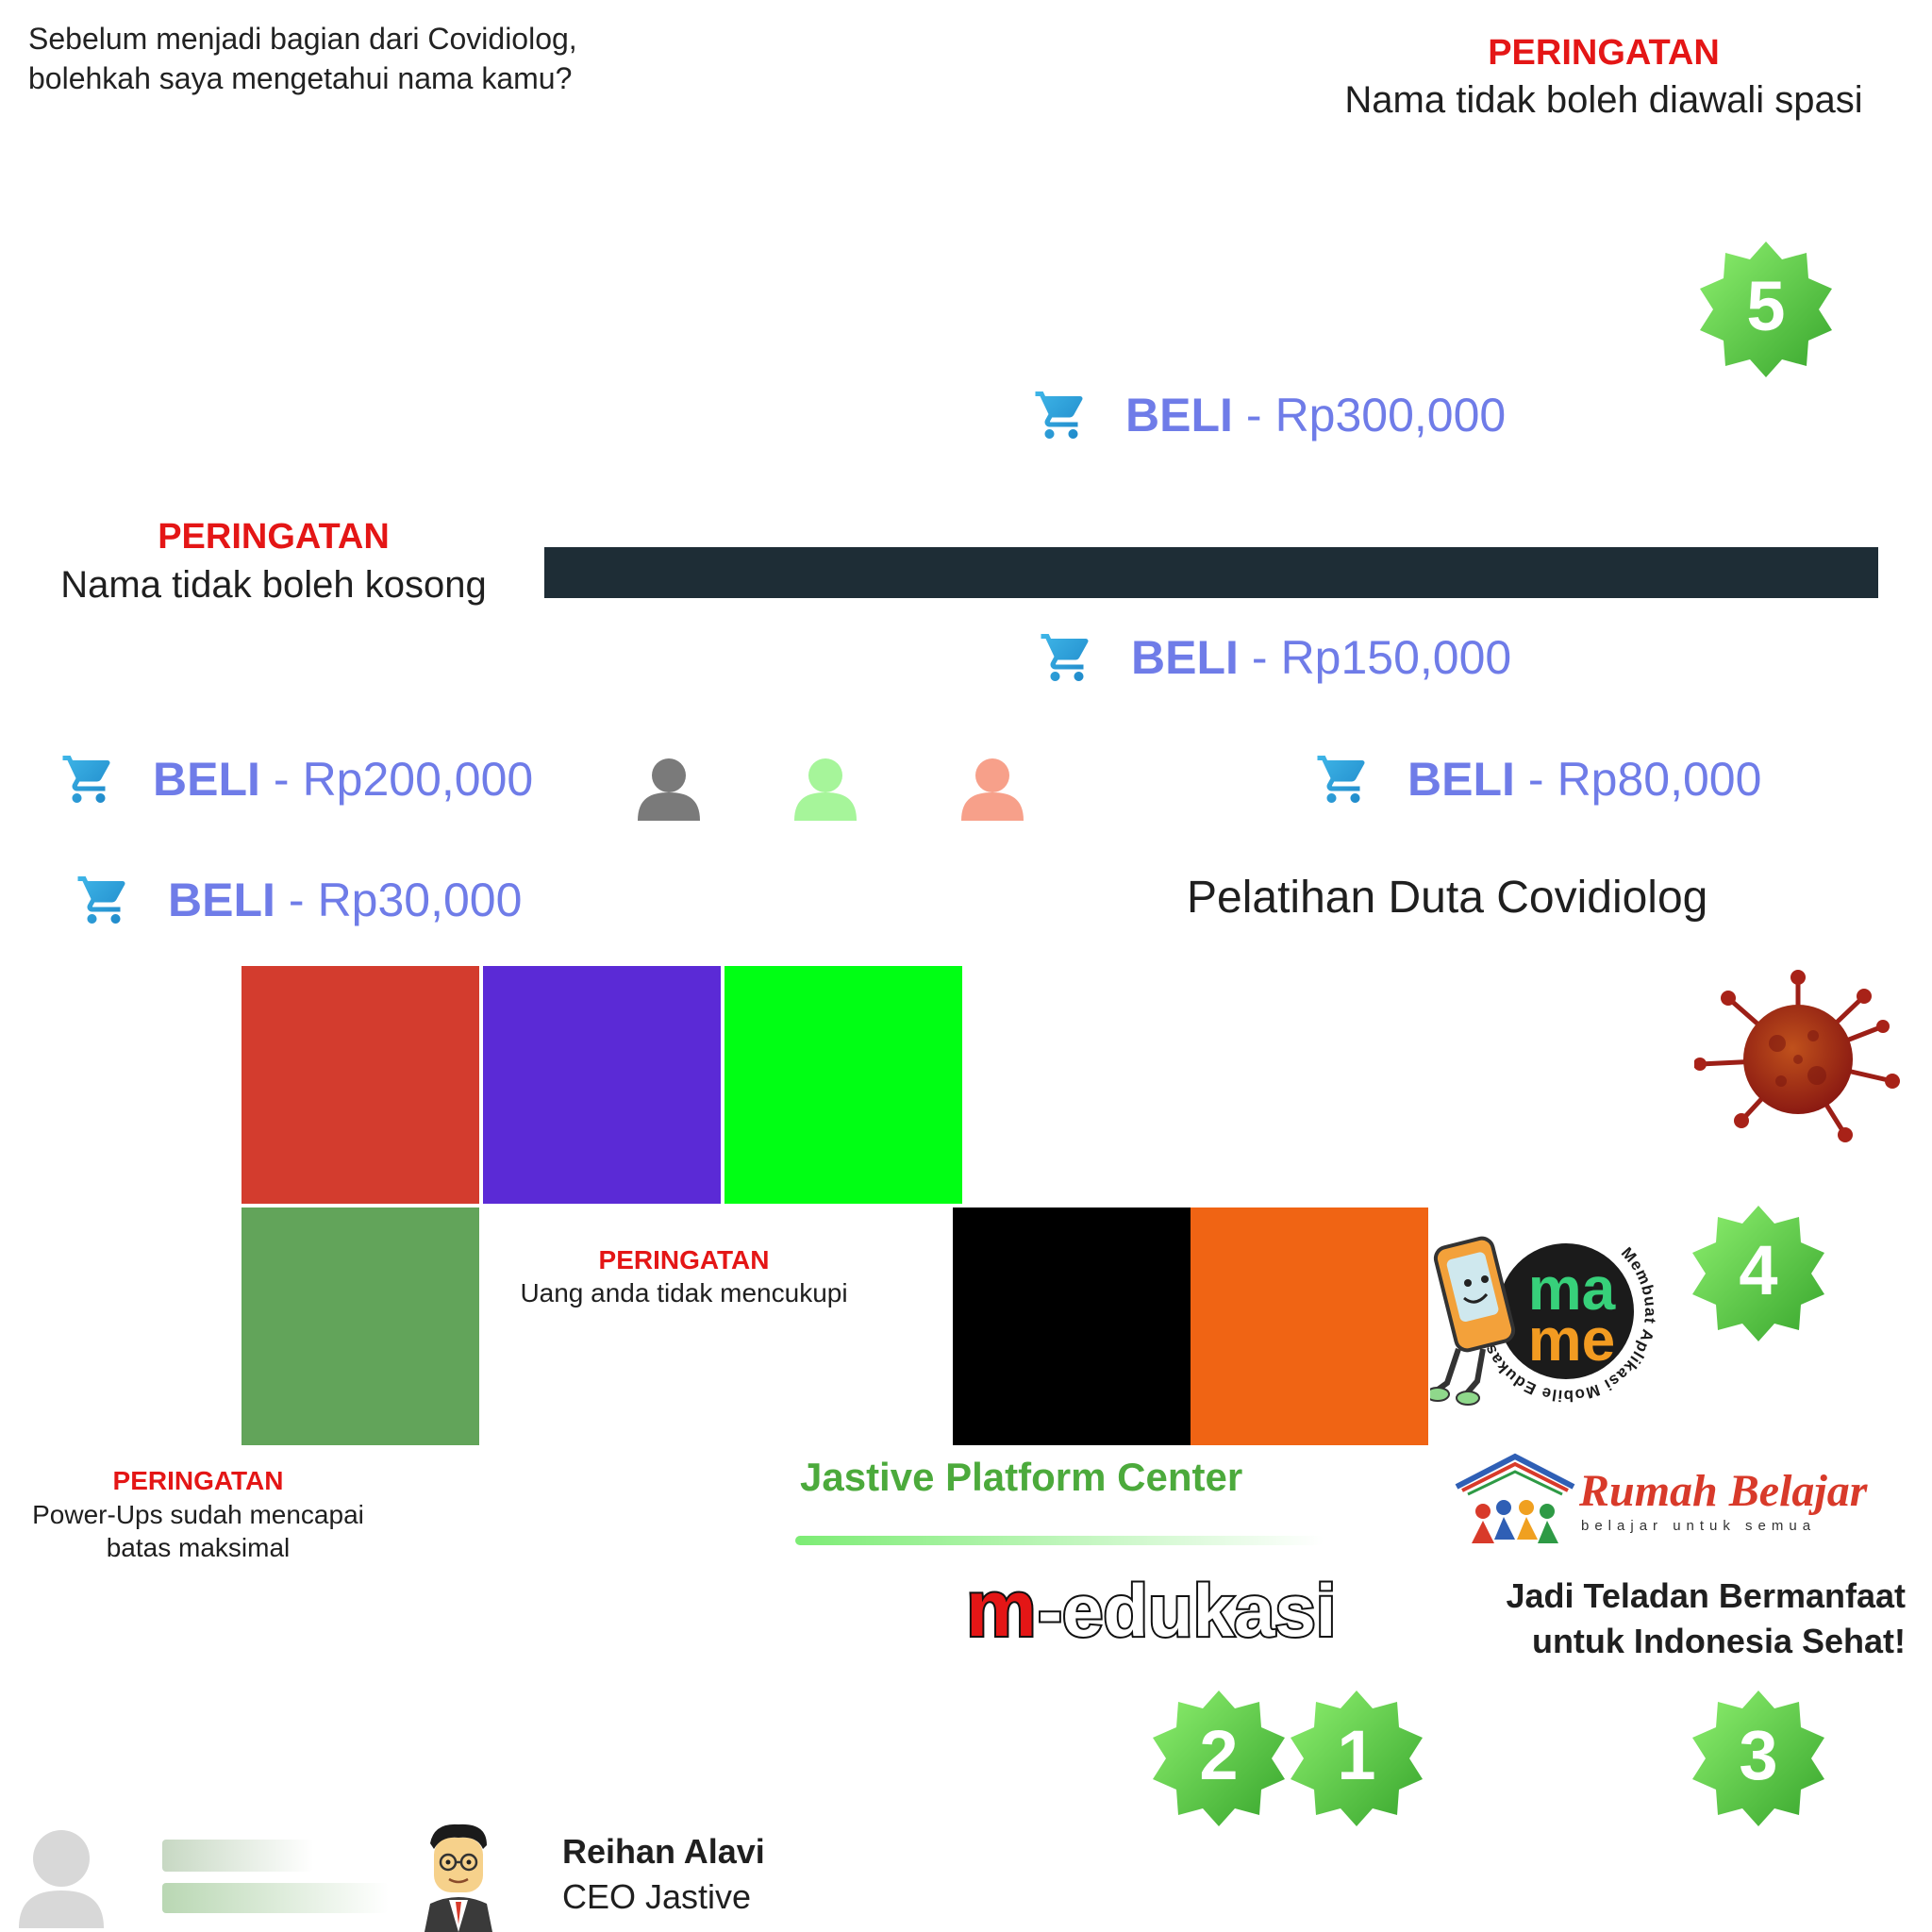  What do you see at coordinates (301, 78) in the screenshot?
I see `prompt-line-2: bolehkah saya mengetahui nama kamu?` at bounding box center [301, 78].